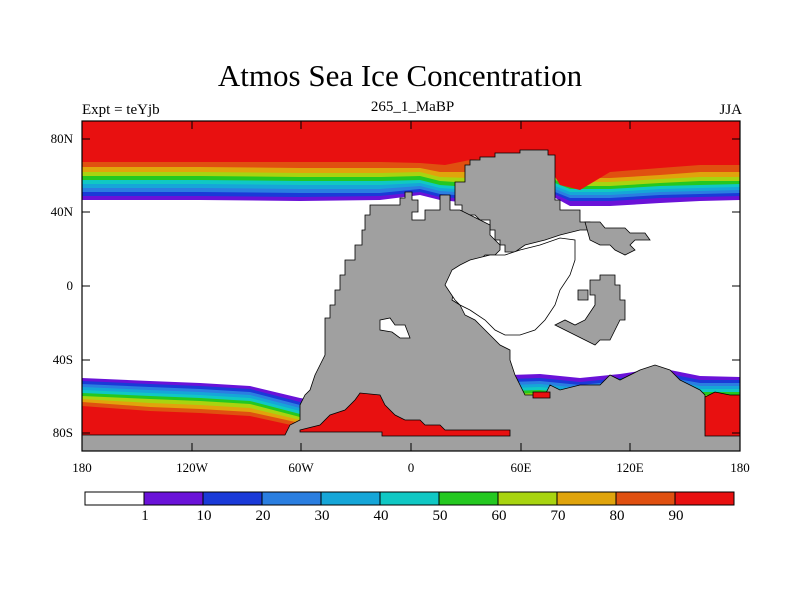 The image size is (800, 600). Describe the element at coordinates (381, 516) in the screenshot. I see `colorbar-label: 40` at that location.